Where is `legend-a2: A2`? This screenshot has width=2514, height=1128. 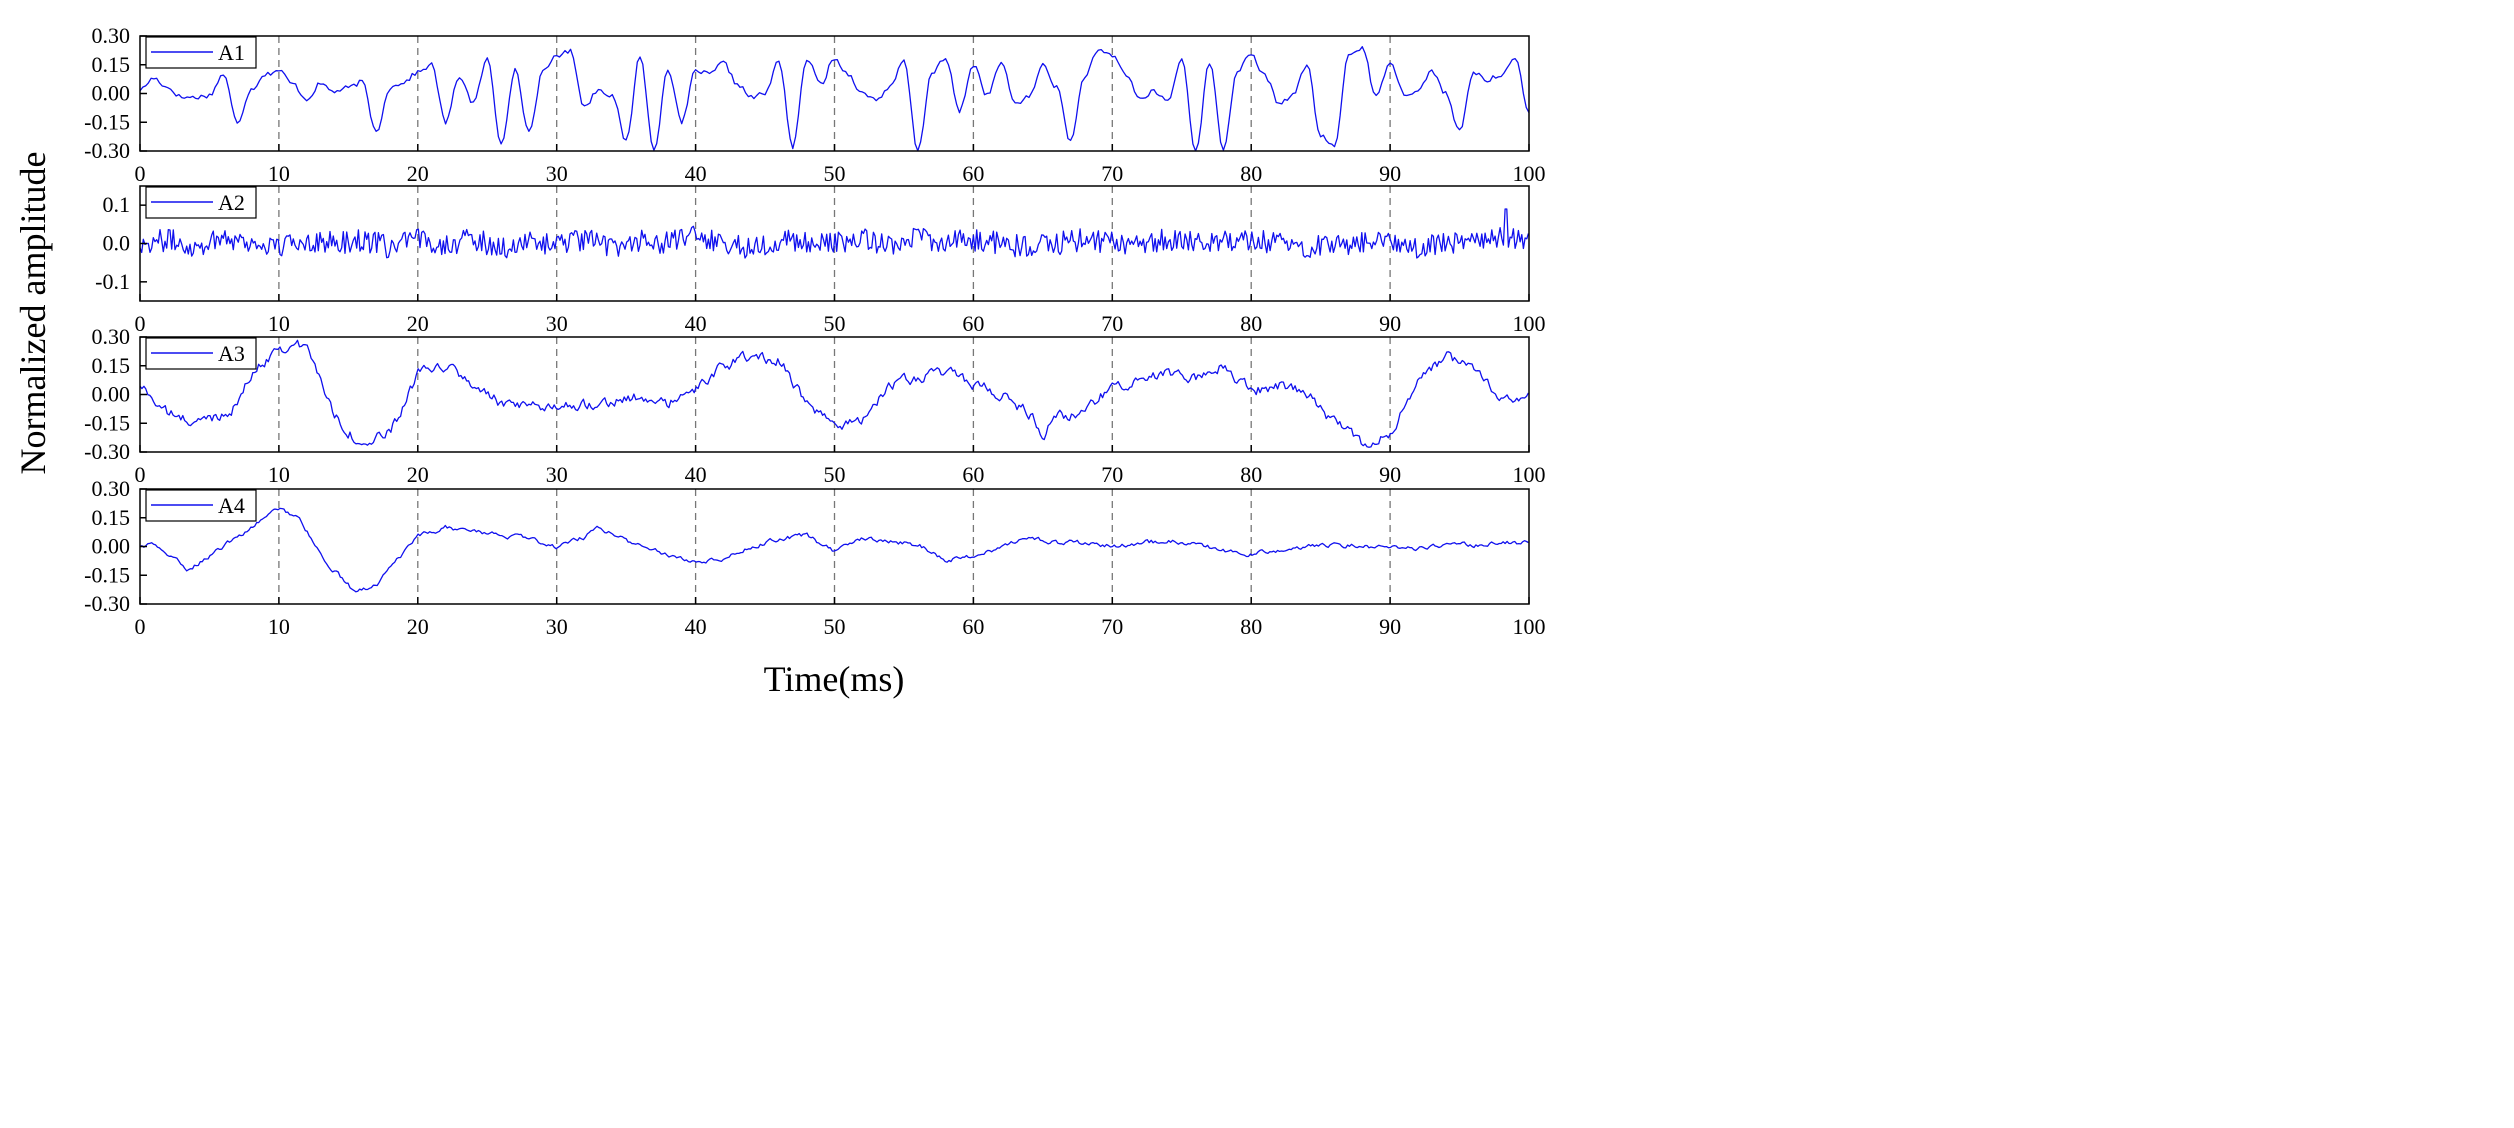
legend-a2: A2 is located at coordinates (201, 202).